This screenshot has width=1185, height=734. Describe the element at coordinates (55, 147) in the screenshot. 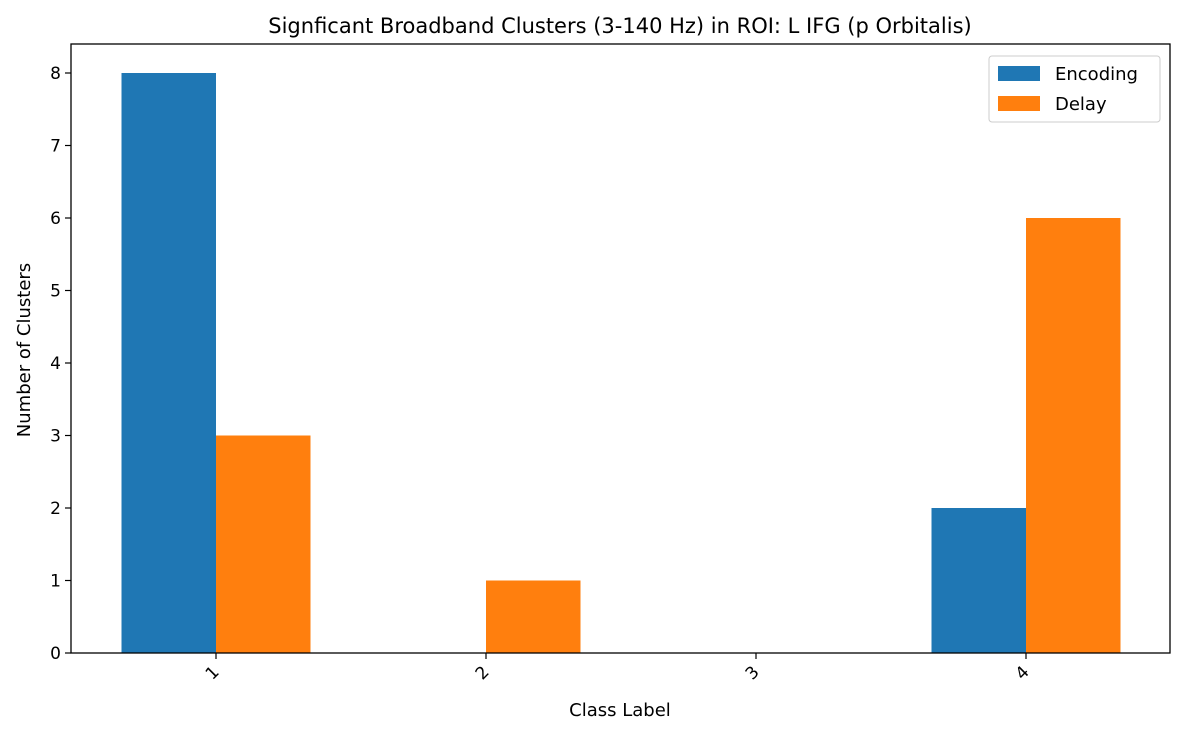

I see `y-tick-label: 7` at that location.